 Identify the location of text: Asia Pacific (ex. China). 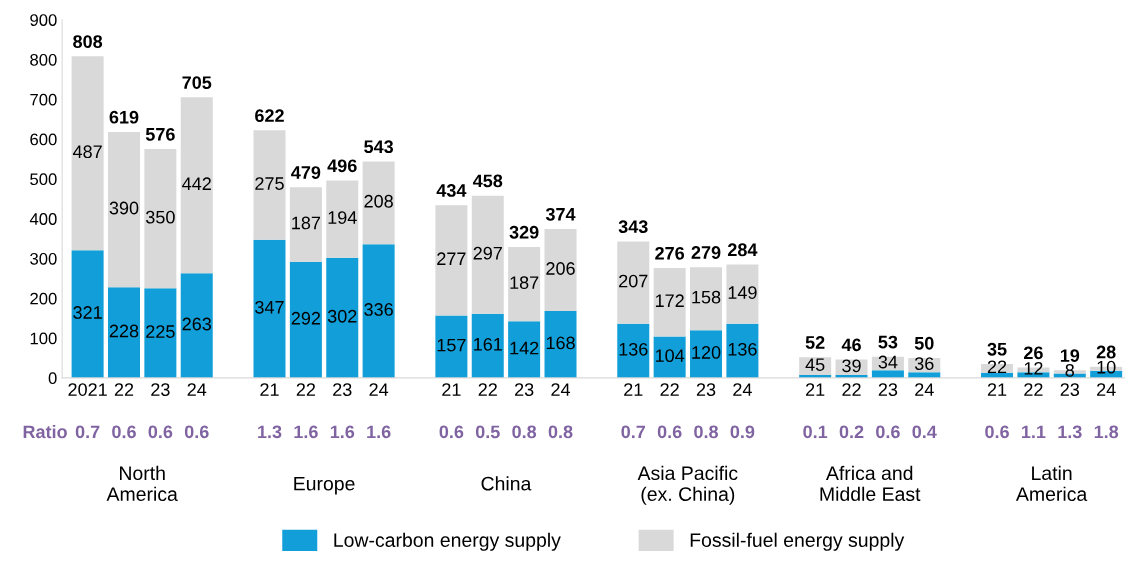
(687, 485).